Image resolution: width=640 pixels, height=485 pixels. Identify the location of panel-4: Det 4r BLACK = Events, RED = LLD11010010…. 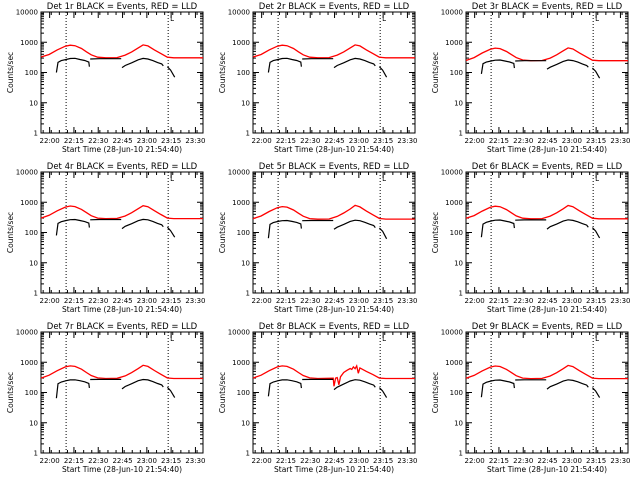
(106, 238).